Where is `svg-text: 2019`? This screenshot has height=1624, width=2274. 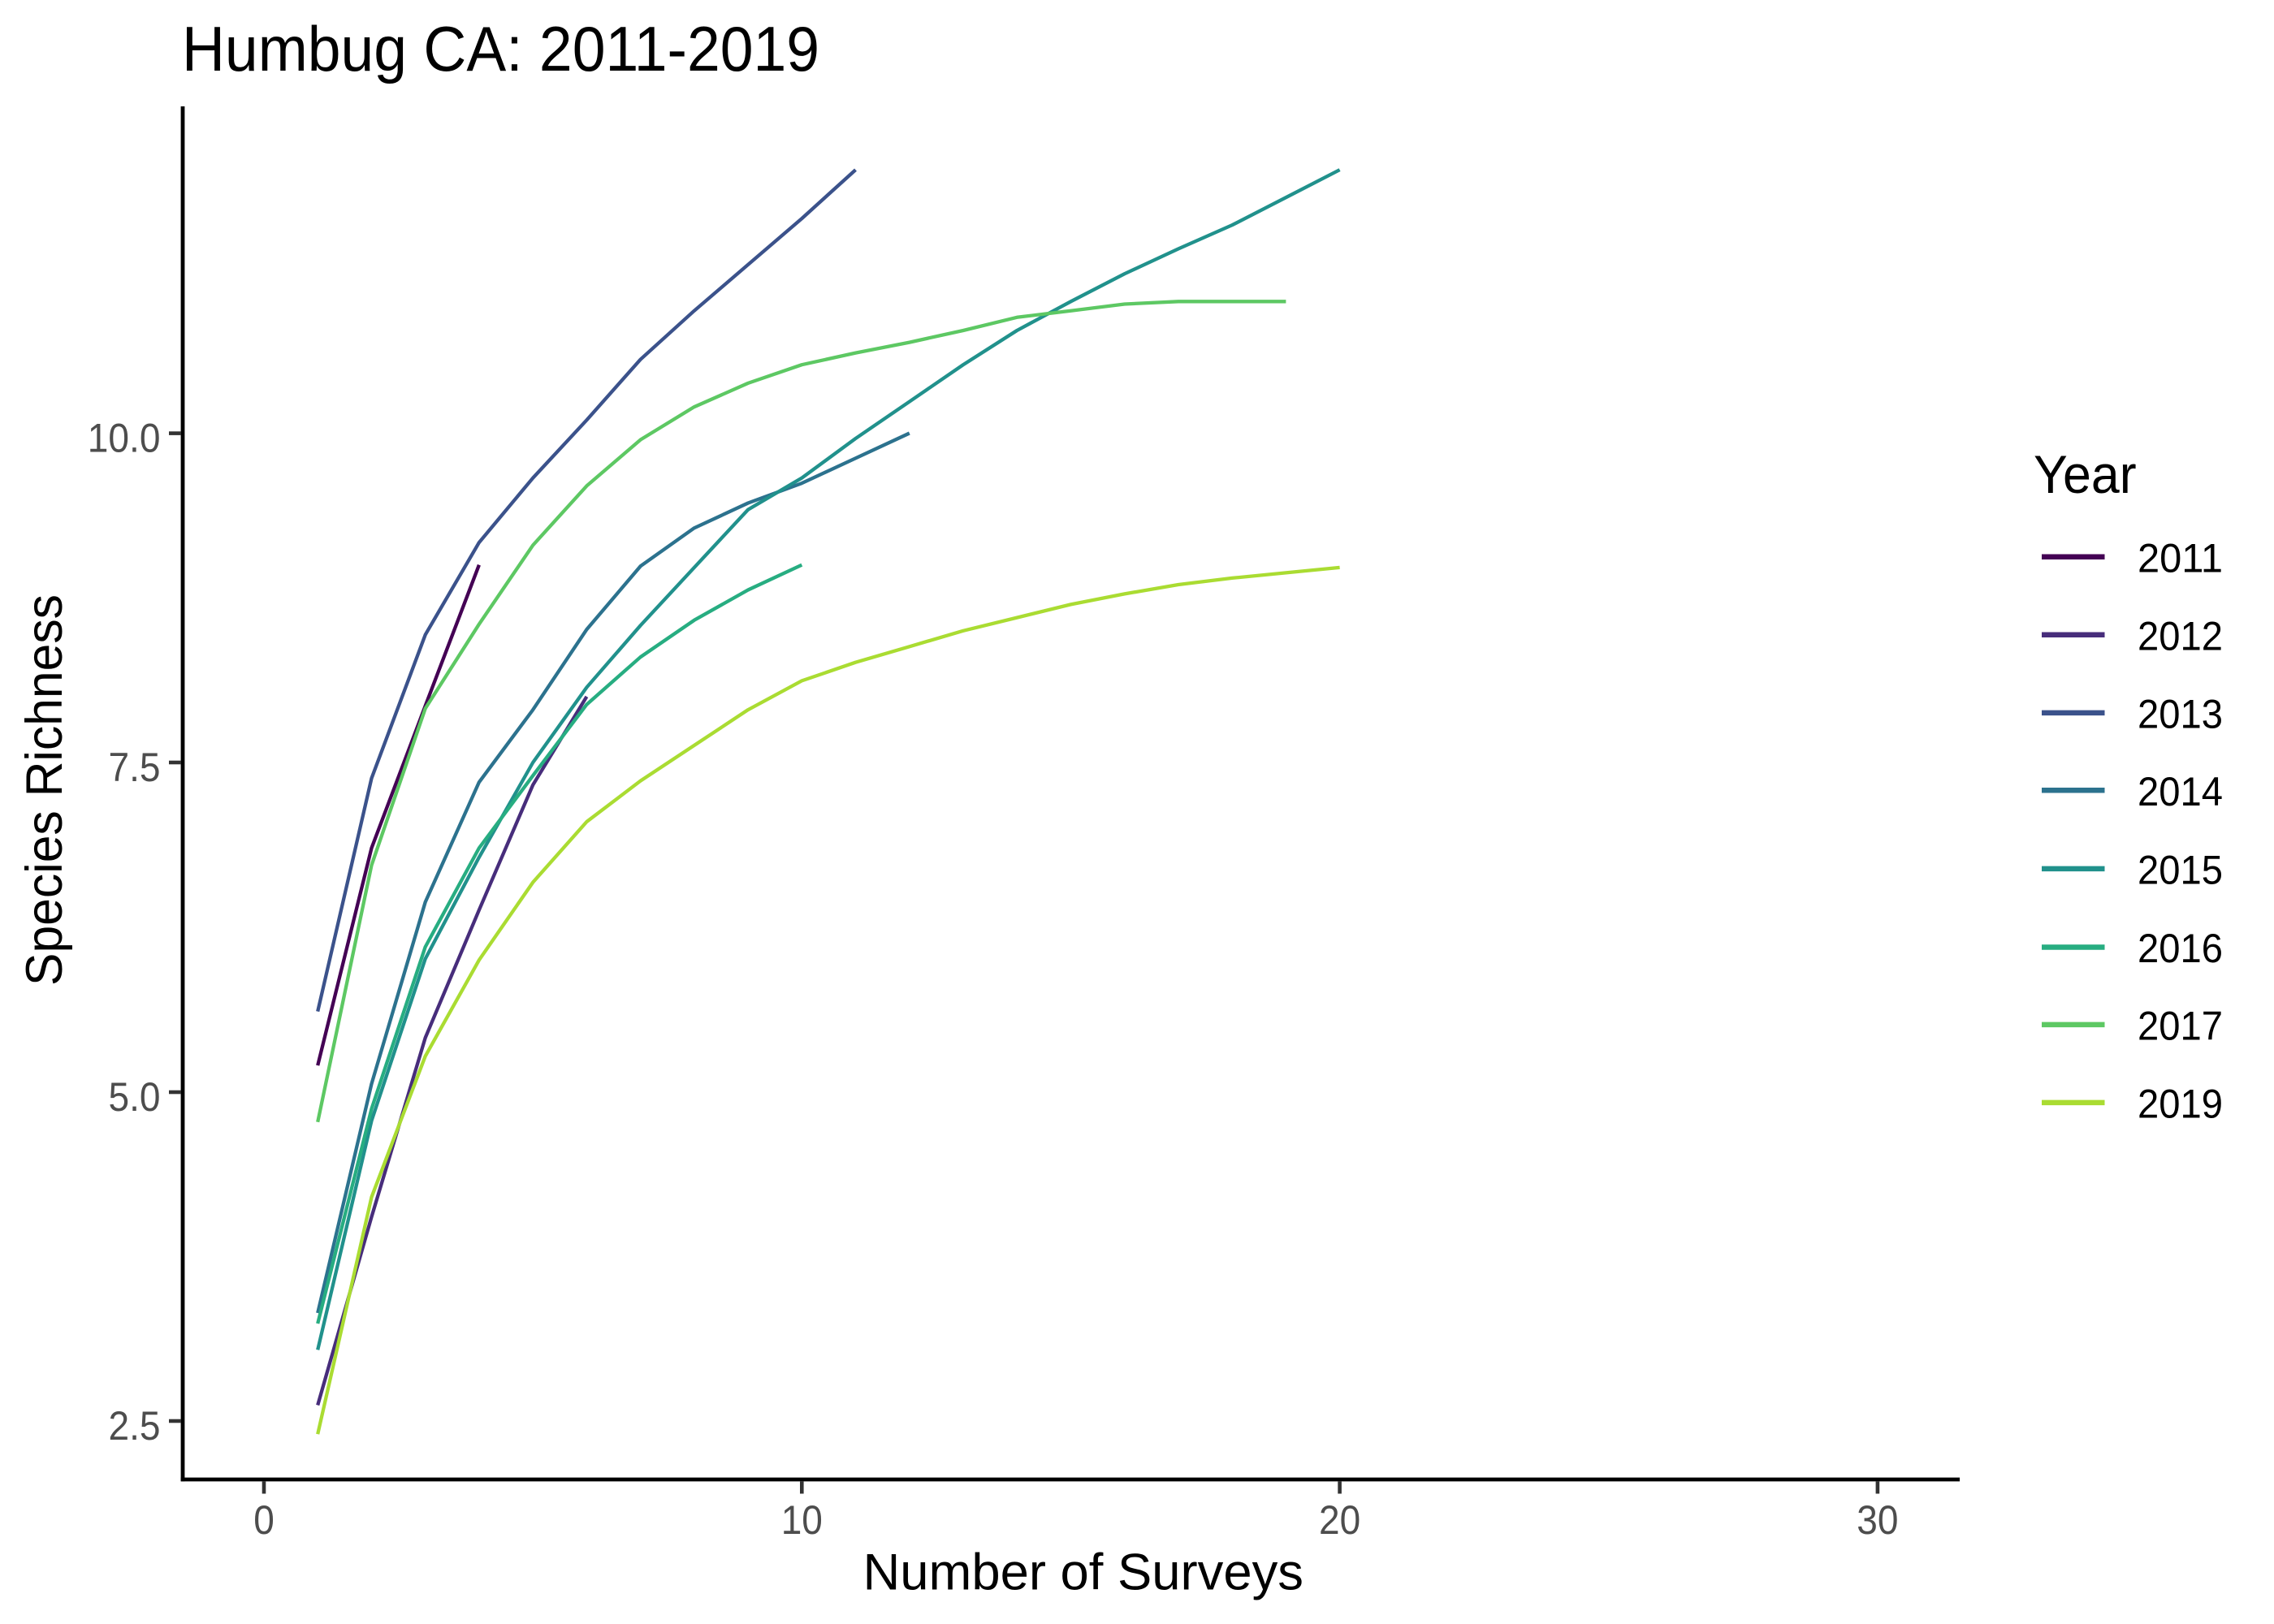
svg-text: 2019 is located at coordinates (2180, 1104).